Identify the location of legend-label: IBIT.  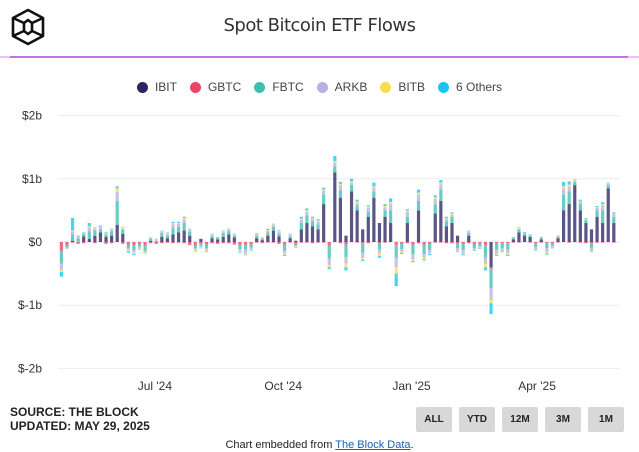
(165, 87).